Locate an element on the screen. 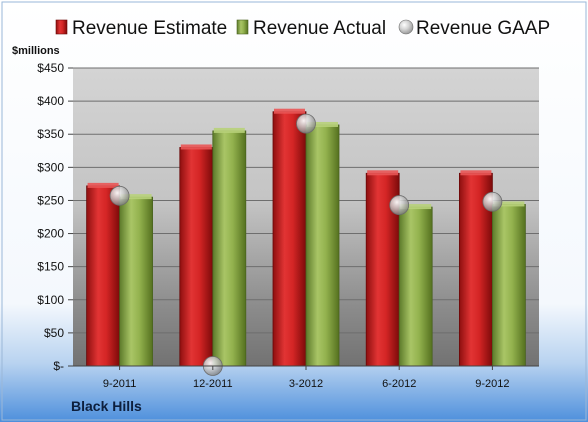 The image size is (588, 422). y-axis-label: $millions is located at coordinates (36, 51).